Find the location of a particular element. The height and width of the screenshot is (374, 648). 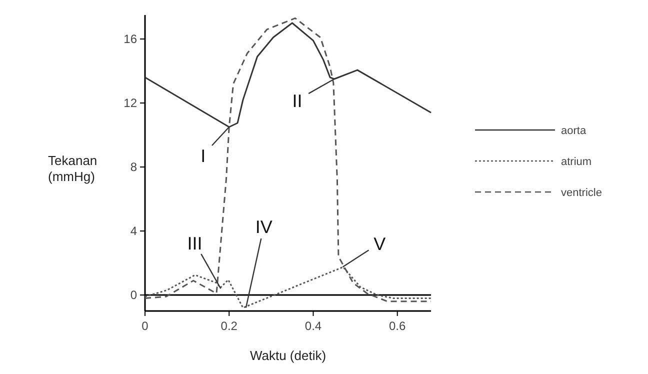

x-tick-label: 0.6 is located at coordinates (397, 326).